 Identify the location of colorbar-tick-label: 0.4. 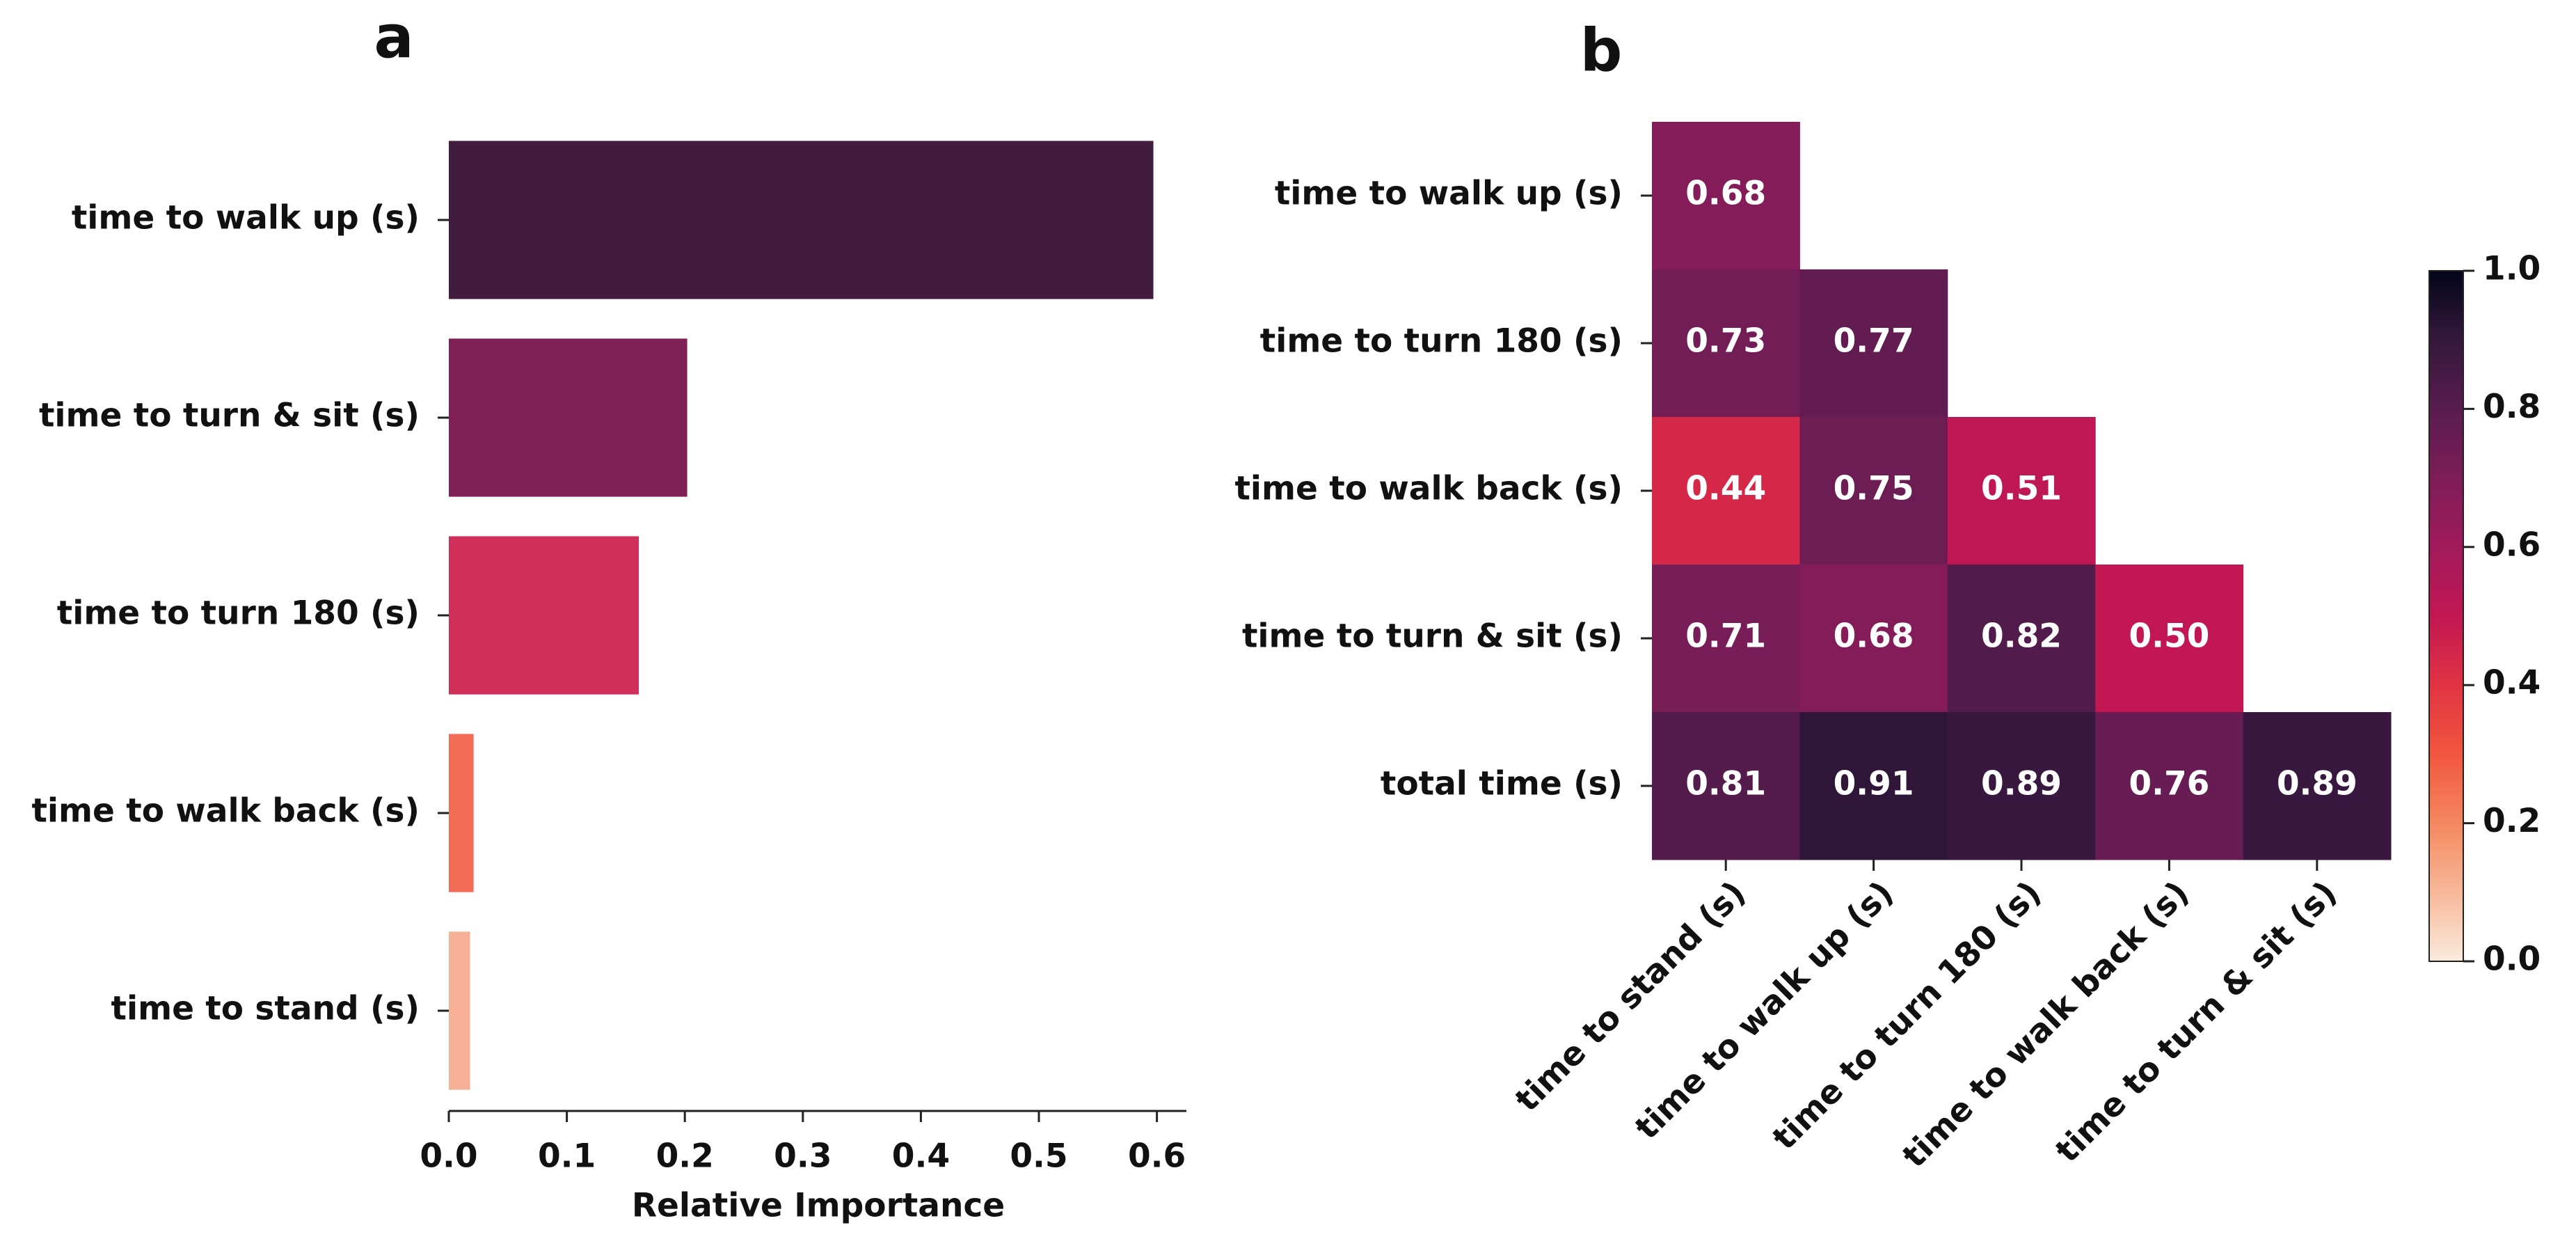
(2512, 683).